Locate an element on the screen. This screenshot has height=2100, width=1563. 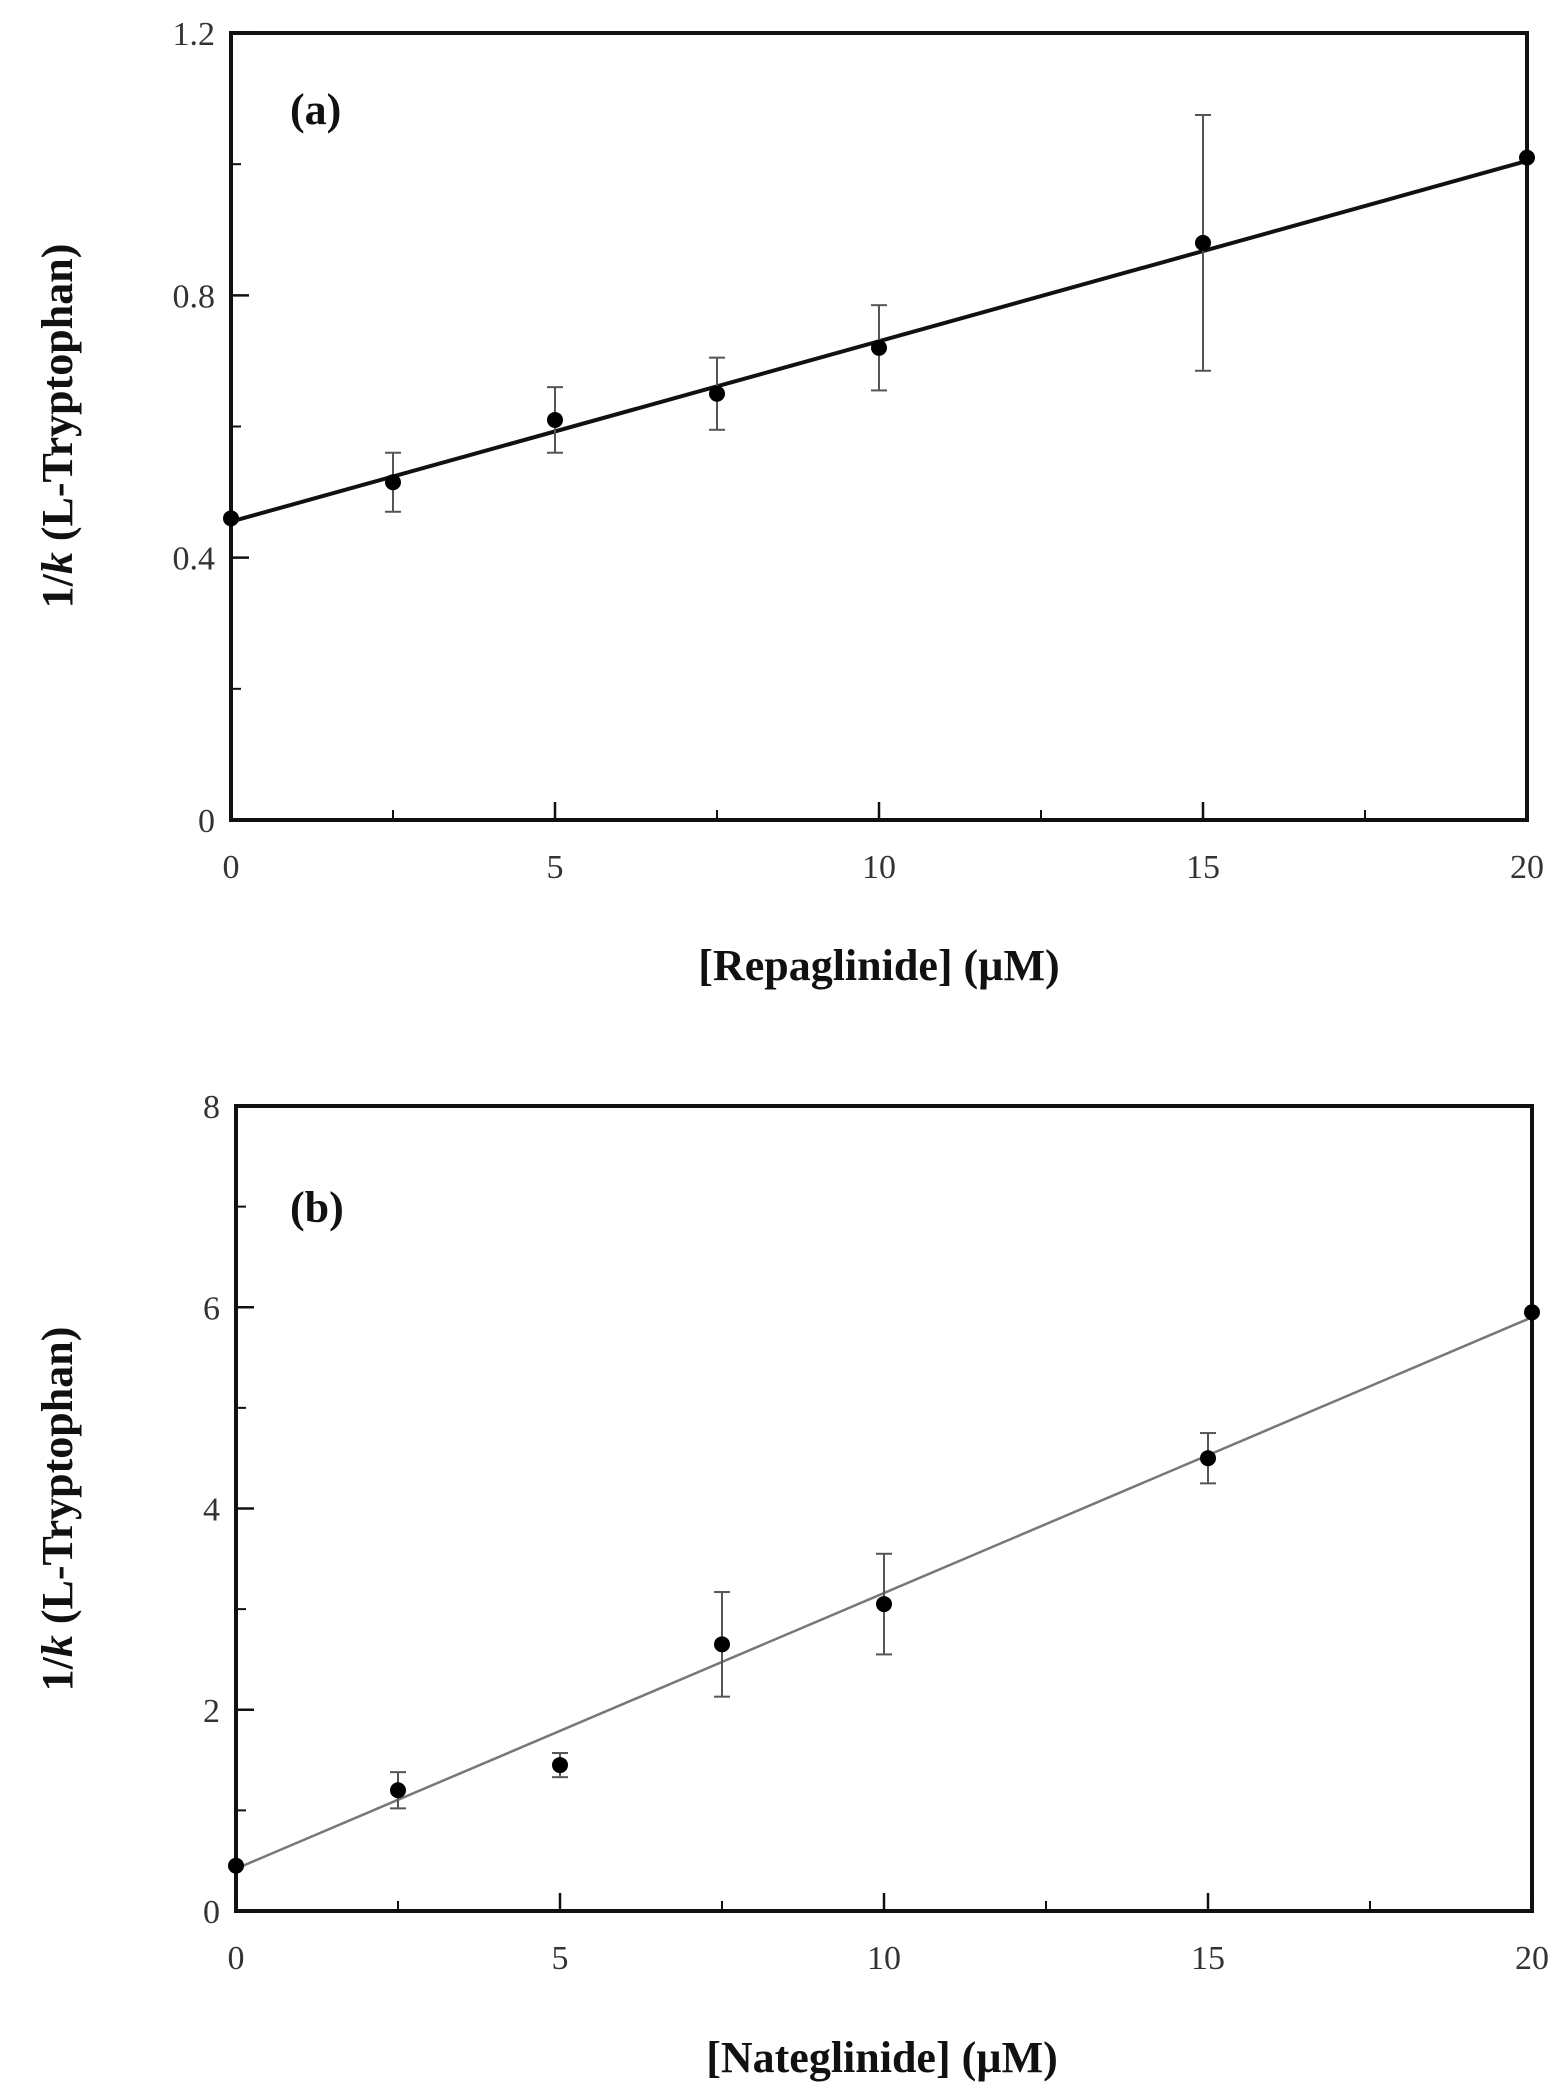
y-tick-label-b: 4 is located at coordinates (211, 1510).